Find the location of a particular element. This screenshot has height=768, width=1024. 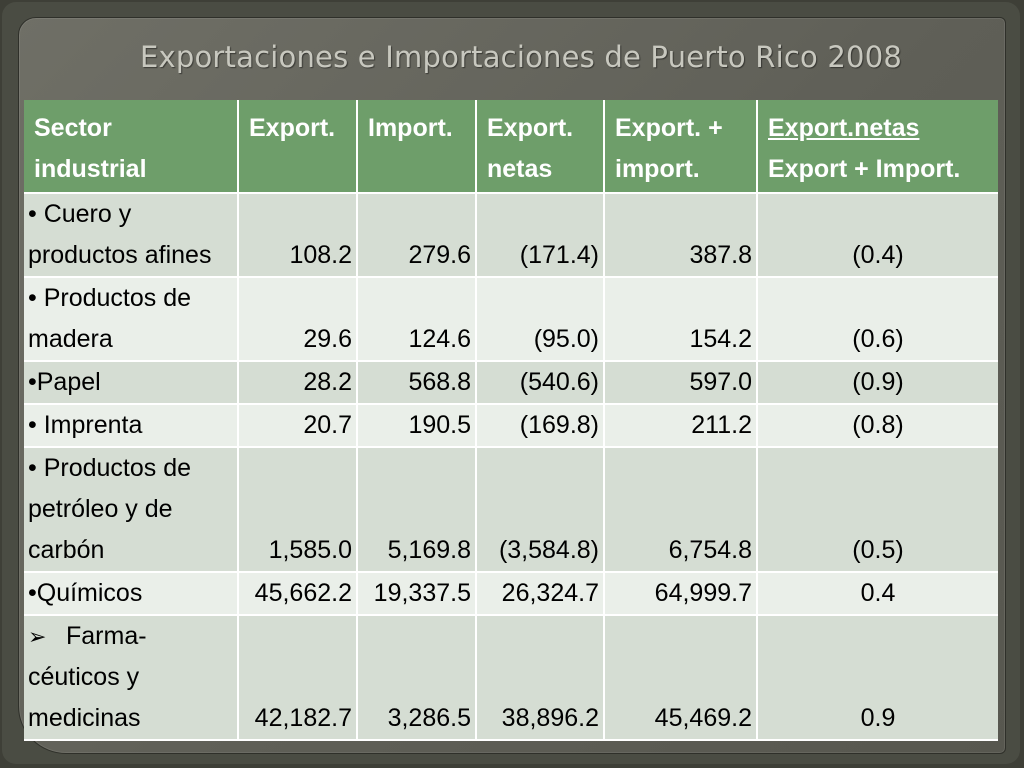

table-row: •Papel 28.2 568.8 (540.6) 597.0 (0.9) is located at coordinates (511, 383).